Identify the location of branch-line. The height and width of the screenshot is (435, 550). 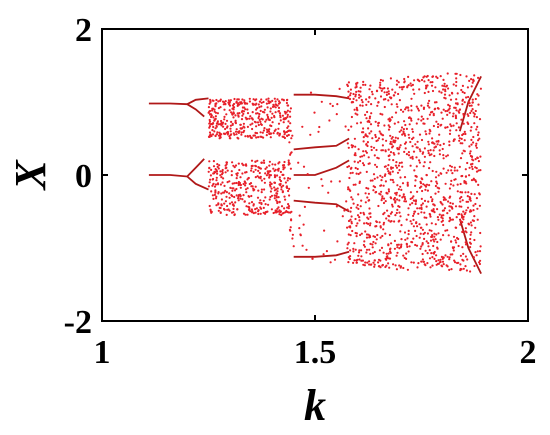
(321, 206).